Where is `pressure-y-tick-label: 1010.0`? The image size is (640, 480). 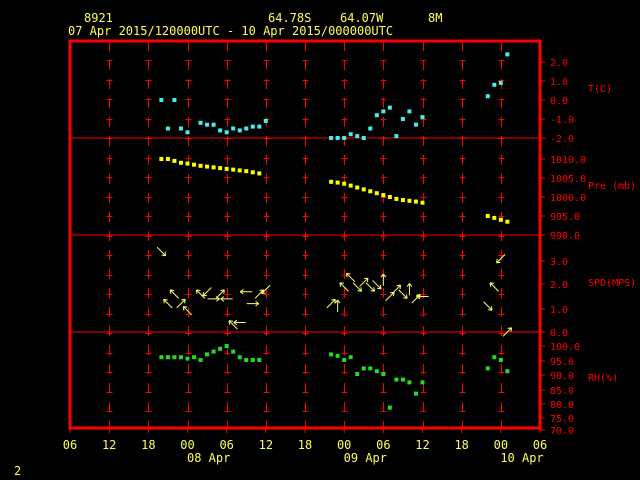
pressure-y-tick-label: 1010.0 is located at coordinates (568, 160).